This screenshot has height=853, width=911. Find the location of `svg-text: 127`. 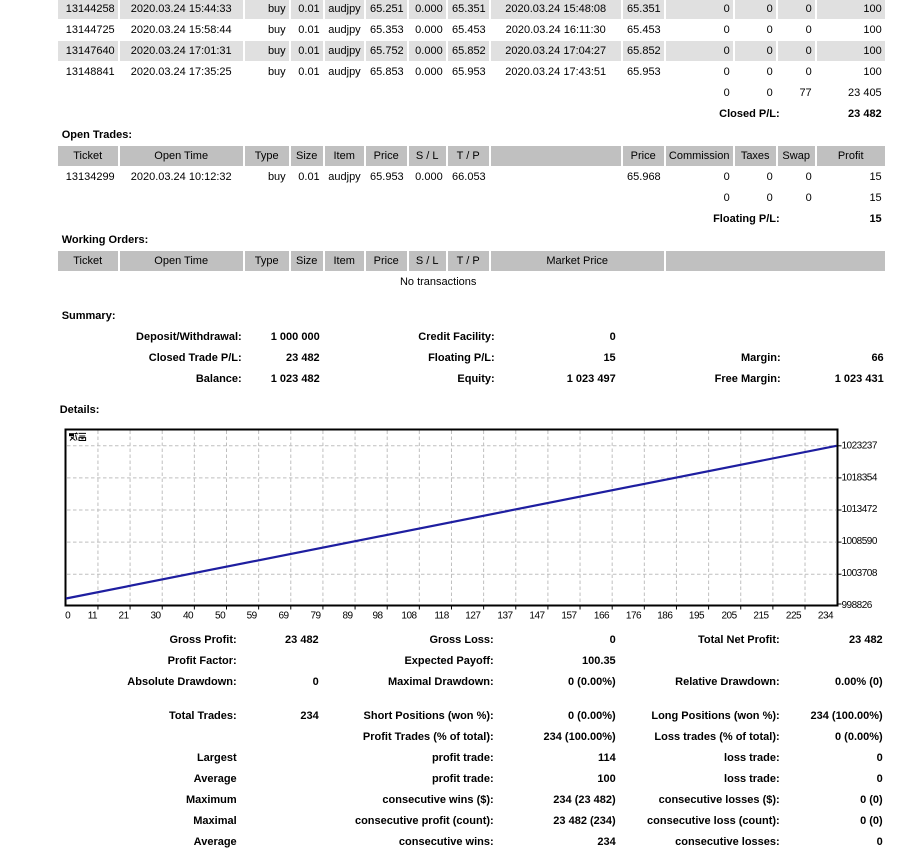

svg-text: 127 is located at coordinates (473, 615).